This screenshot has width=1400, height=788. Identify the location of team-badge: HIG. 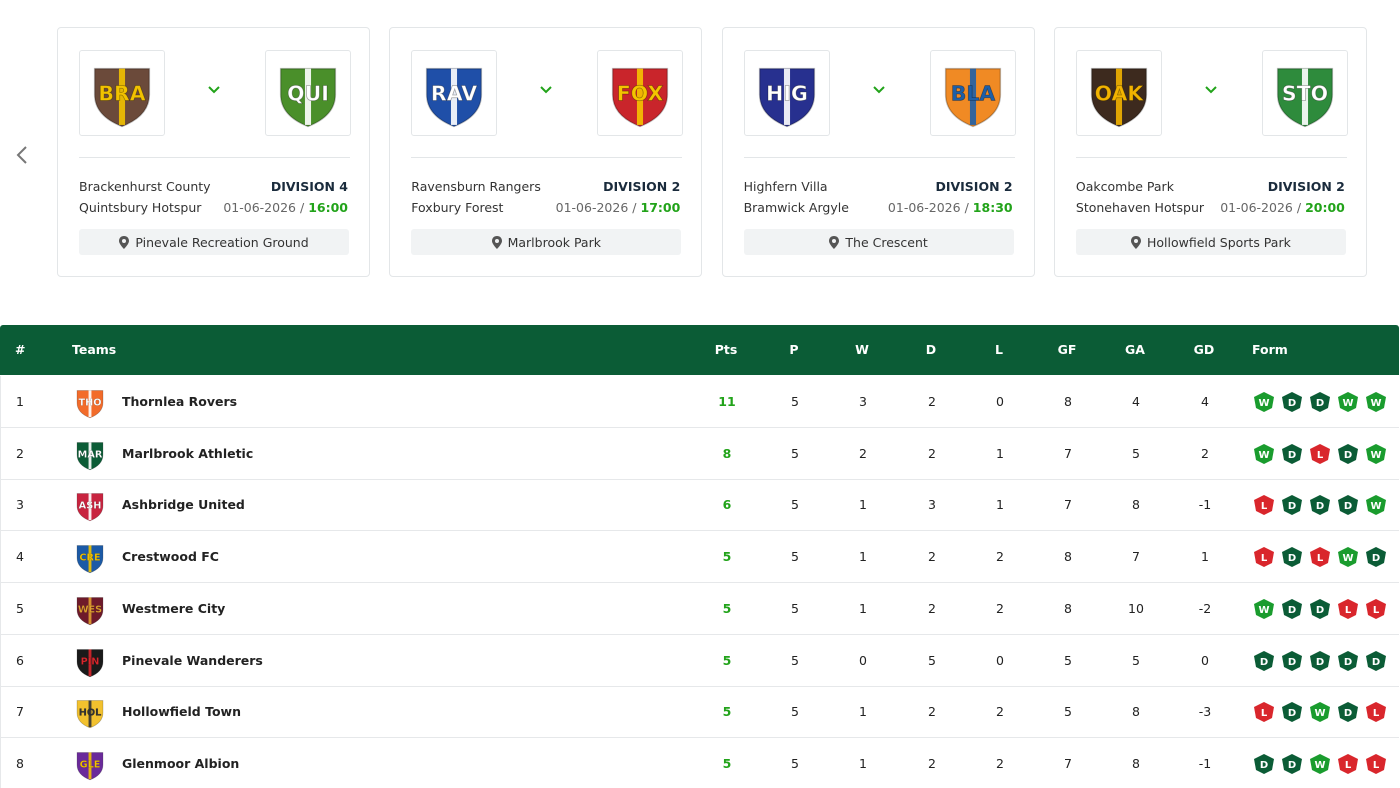
(786, 97).